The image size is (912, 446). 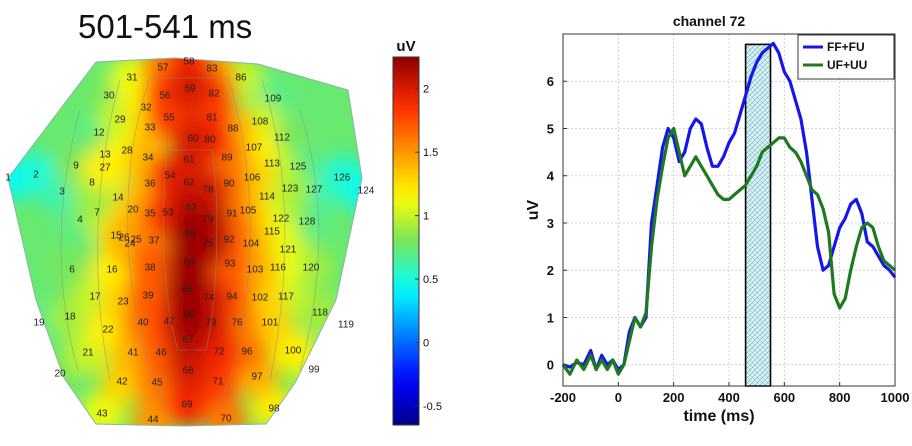 I want to click on electrode-label: 15, so click(x=116, y=236).